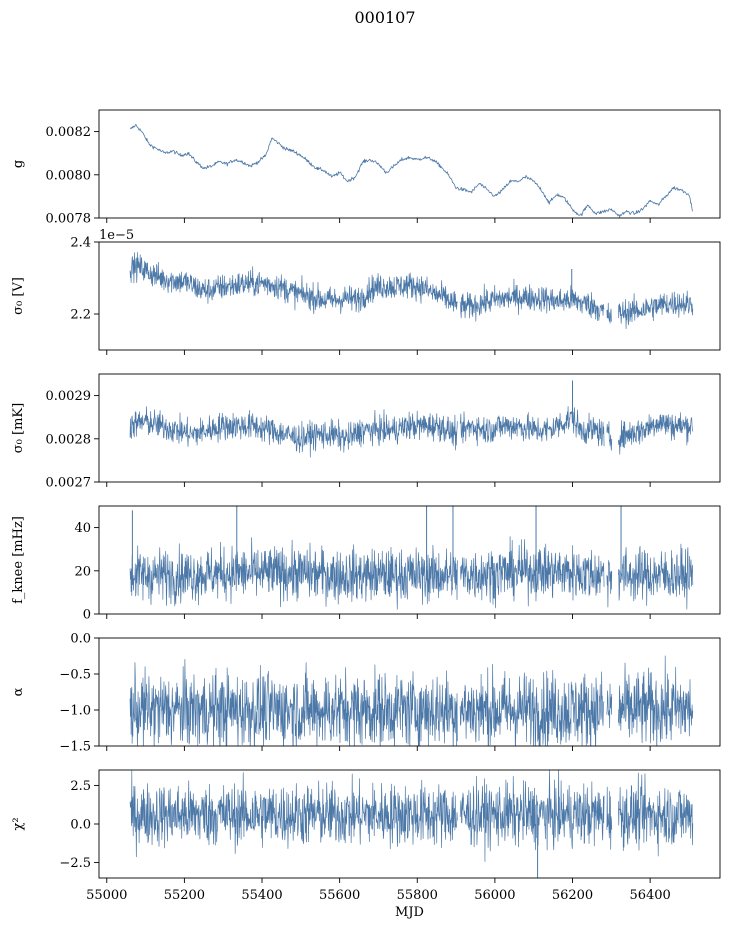  I want to click on y-tick-label: 0.0028, so click(69, 439).